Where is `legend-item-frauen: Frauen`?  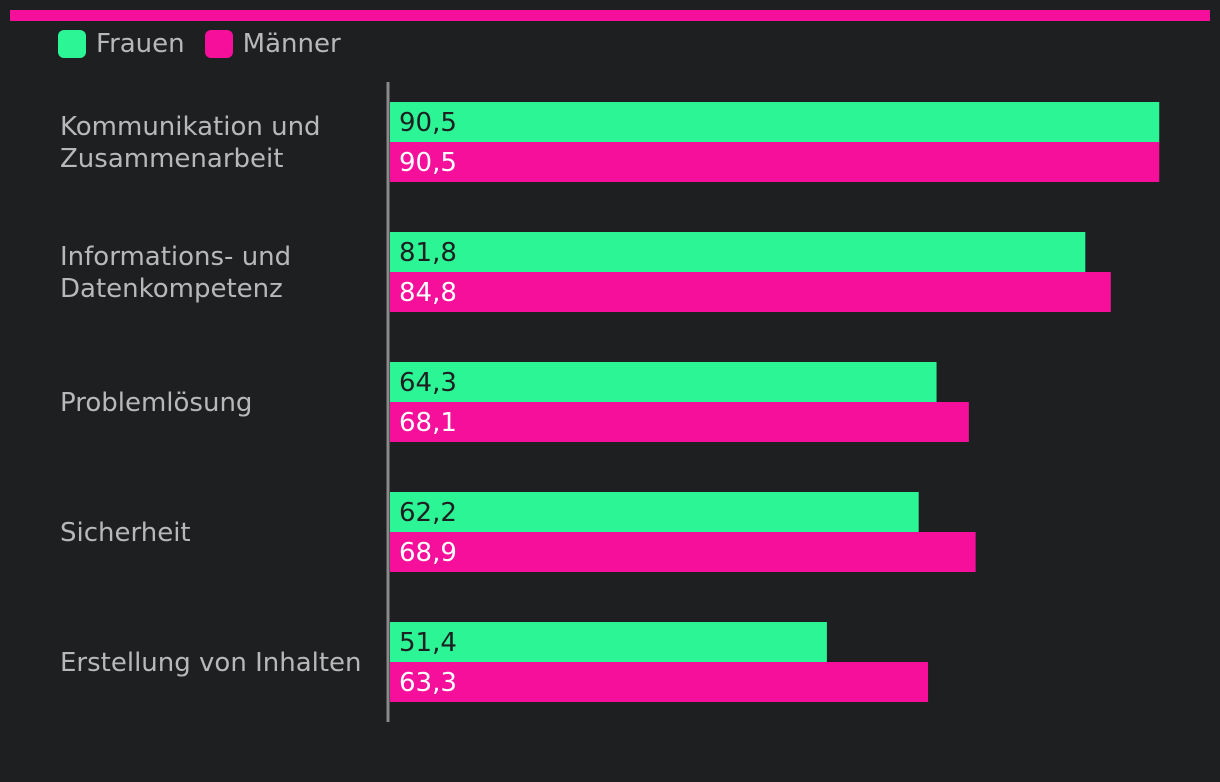 legend-item-frauen: Frauen is located at coordinates (121, 44).